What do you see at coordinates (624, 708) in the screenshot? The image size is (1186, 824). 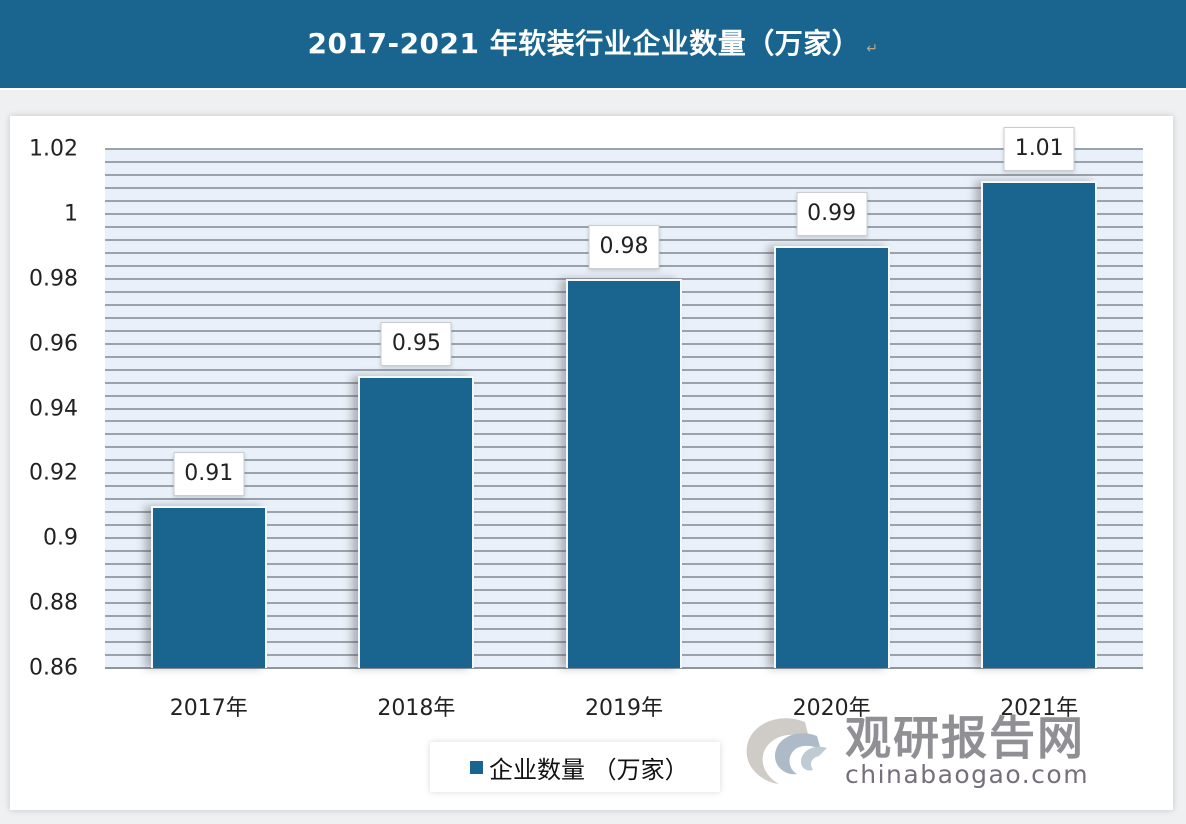 I see `x-tick-label: 2019年` at bounding box center [624, 708].